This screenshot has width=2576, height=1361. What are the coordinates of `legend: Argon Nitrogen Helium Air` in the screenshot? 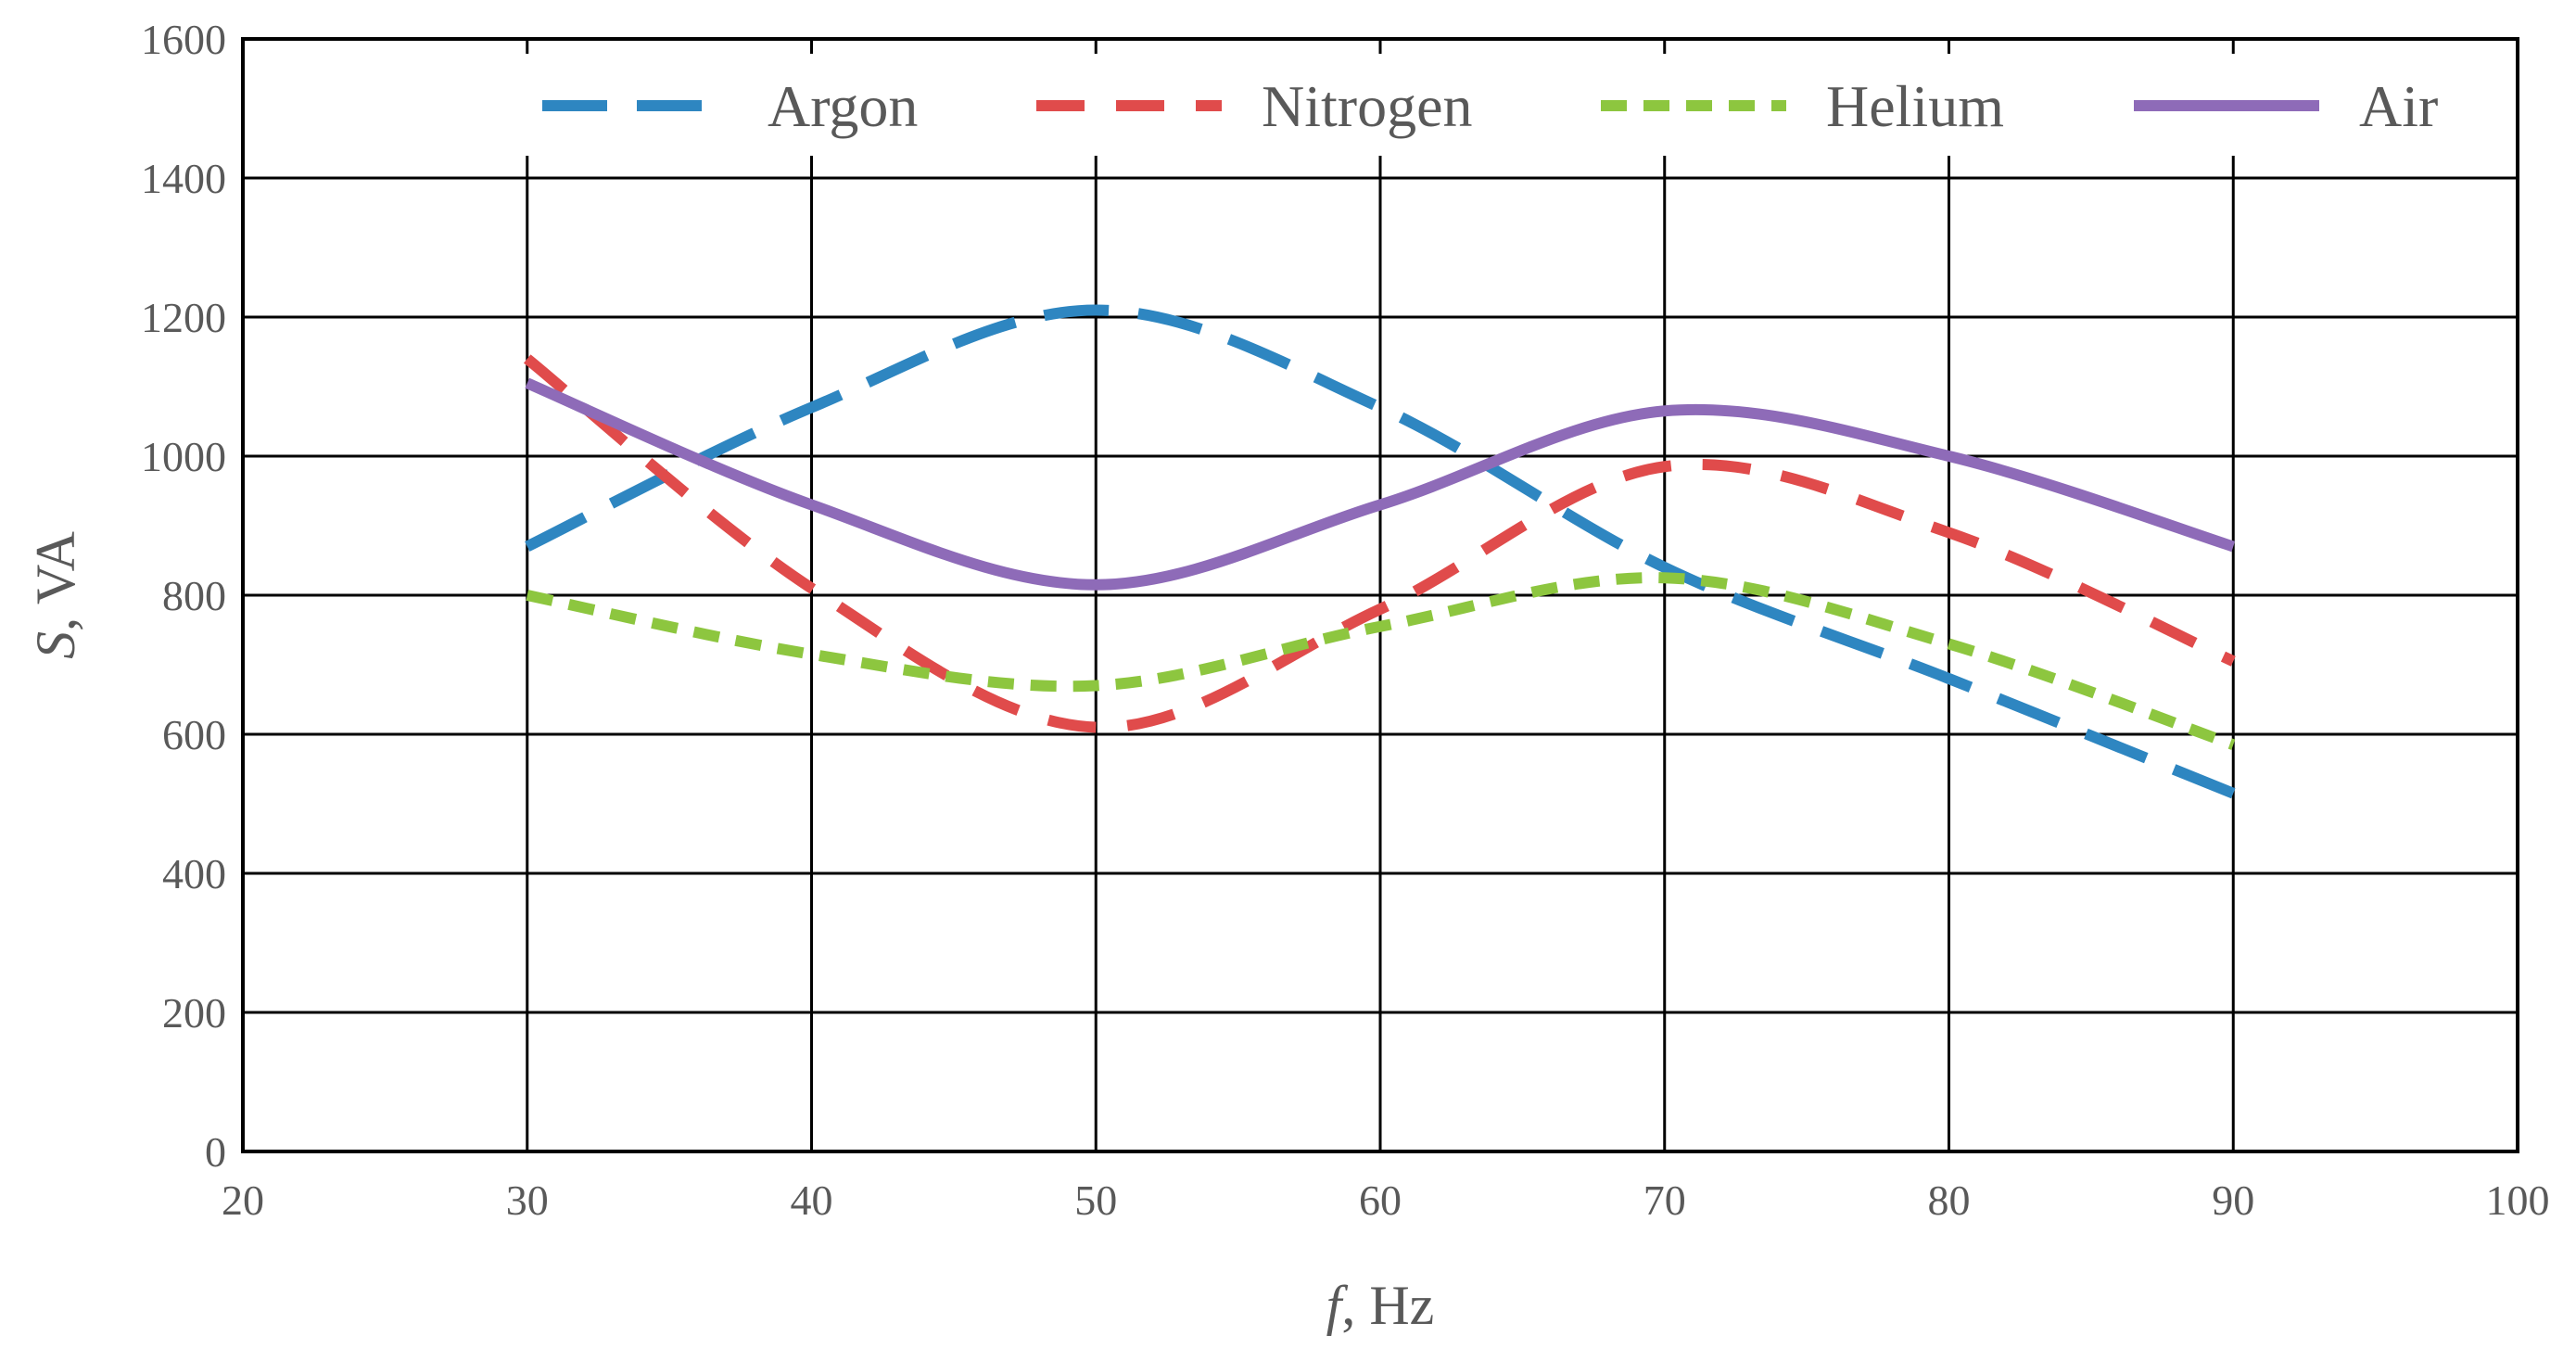 It's located at (1490, 105).